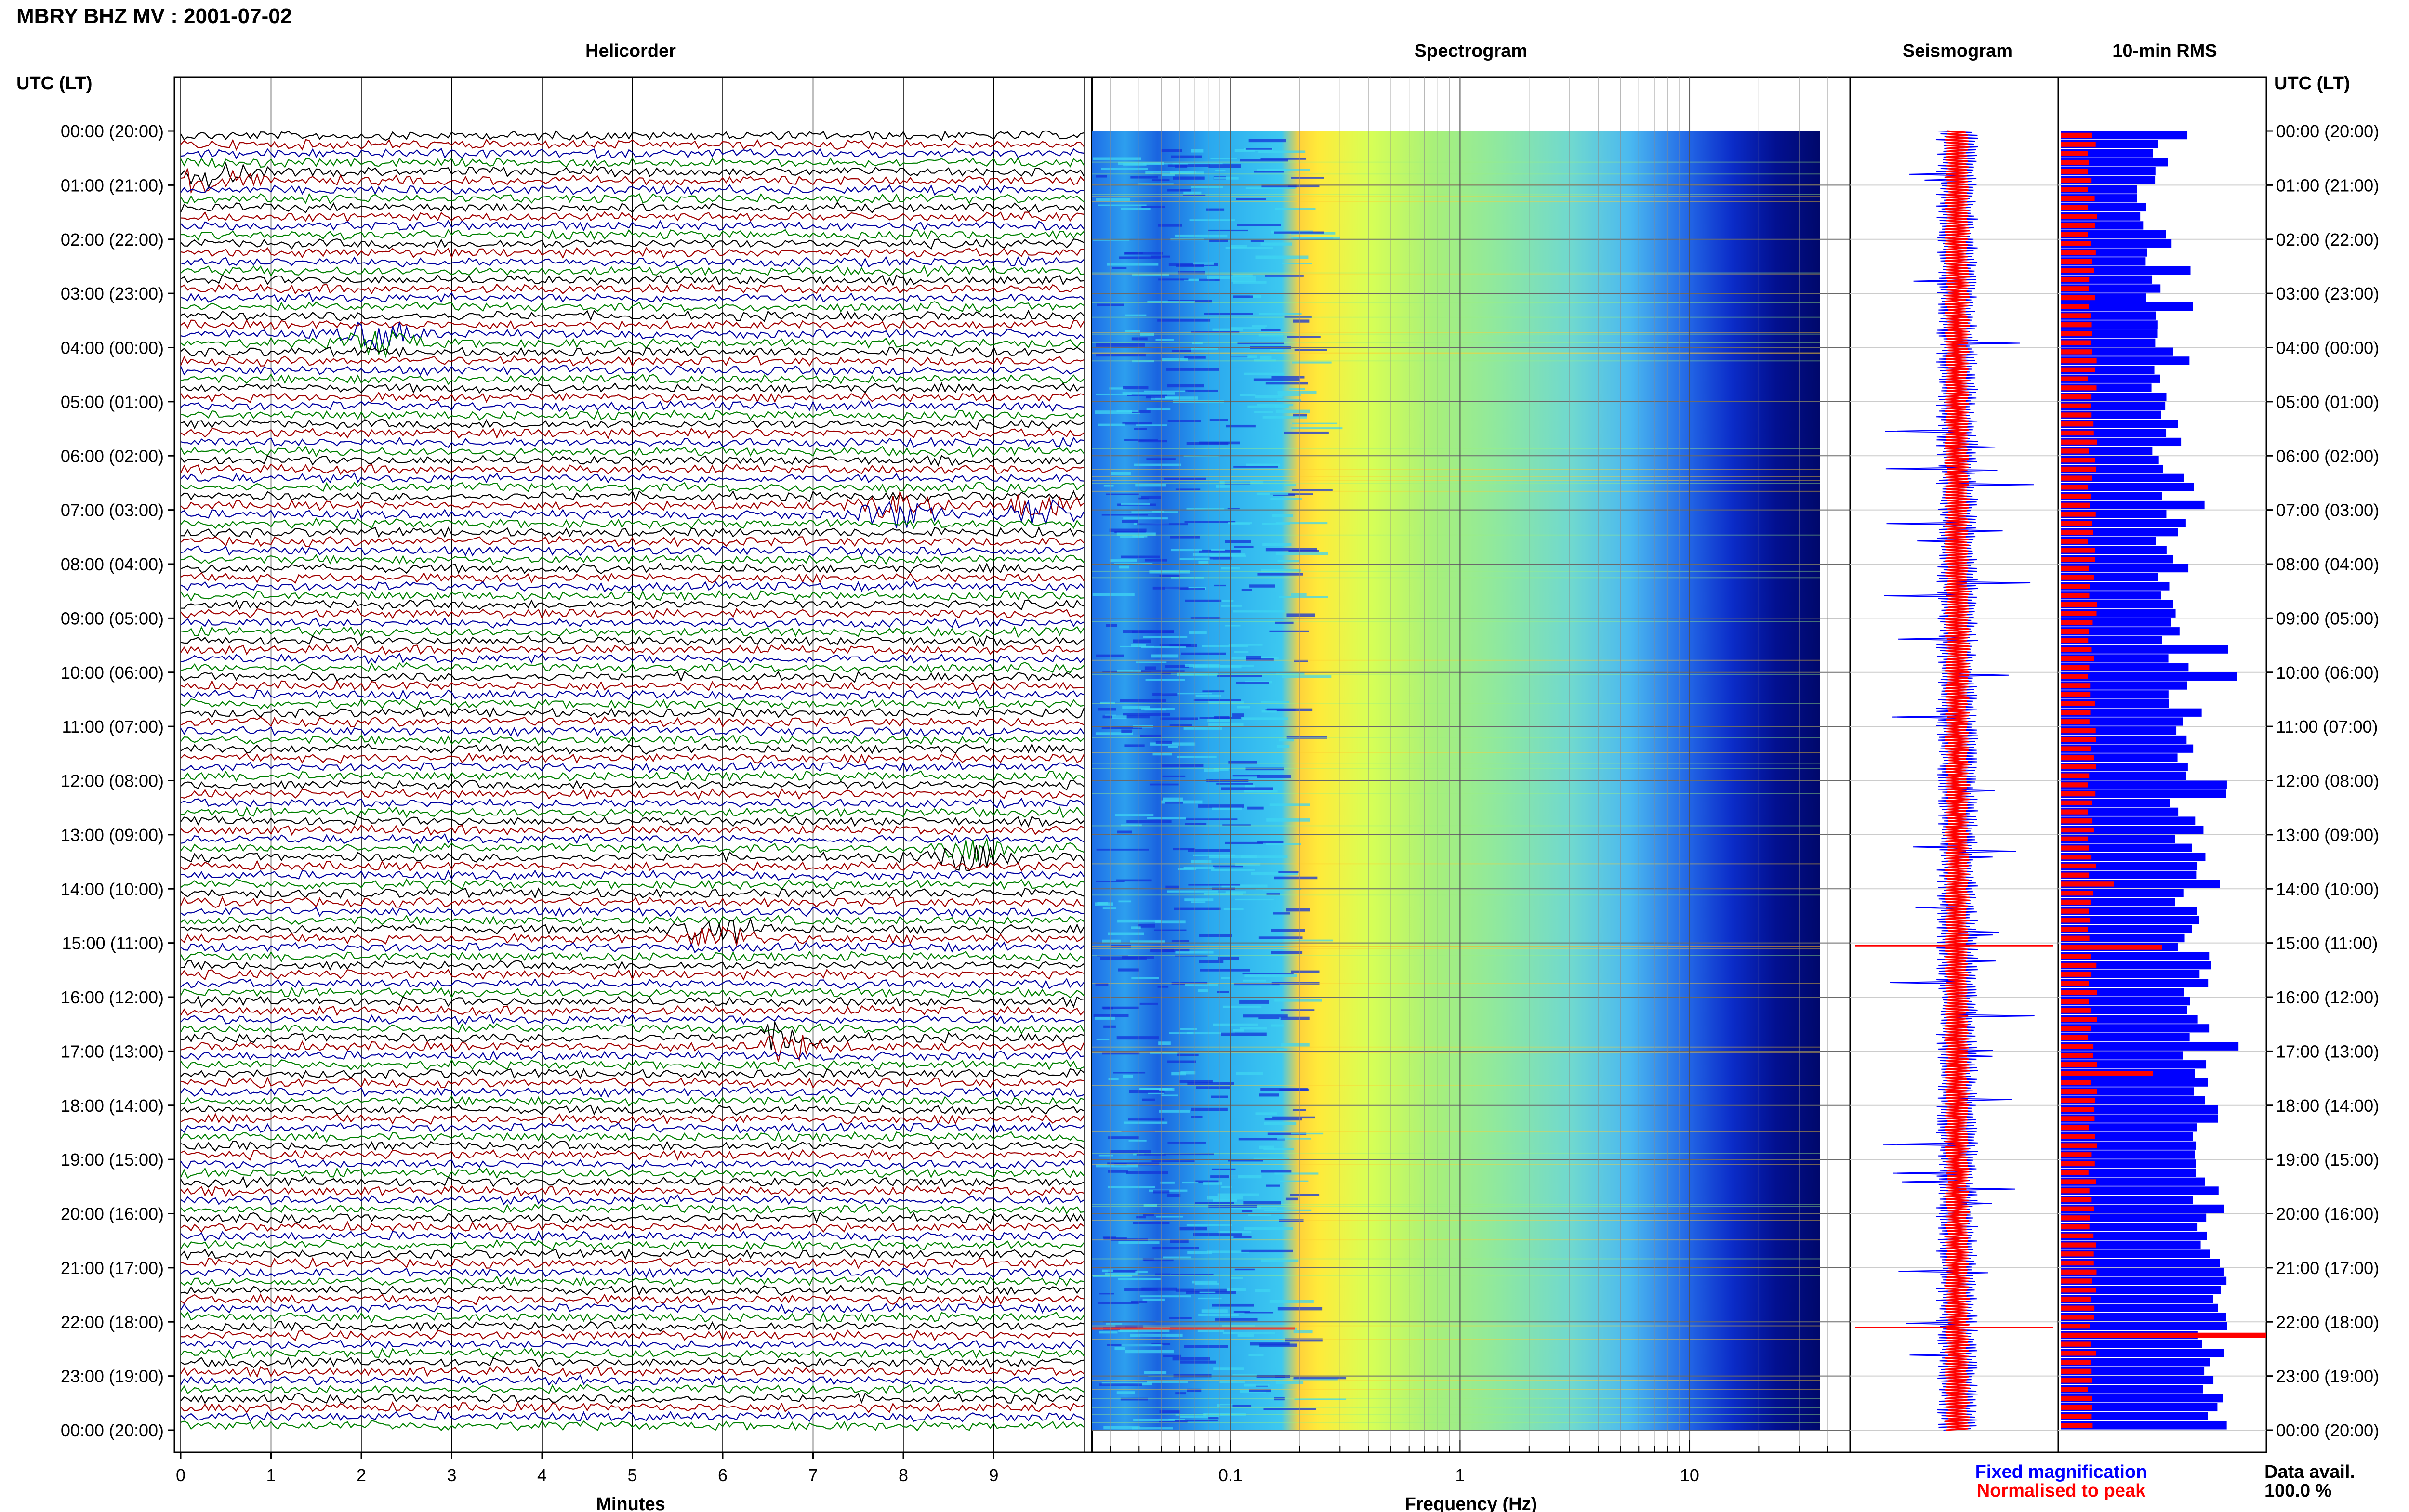 This screenshot has width=2409, height=1512. I want to click on spectrogram-x-tick: 0.1, so click(1230, 1475).